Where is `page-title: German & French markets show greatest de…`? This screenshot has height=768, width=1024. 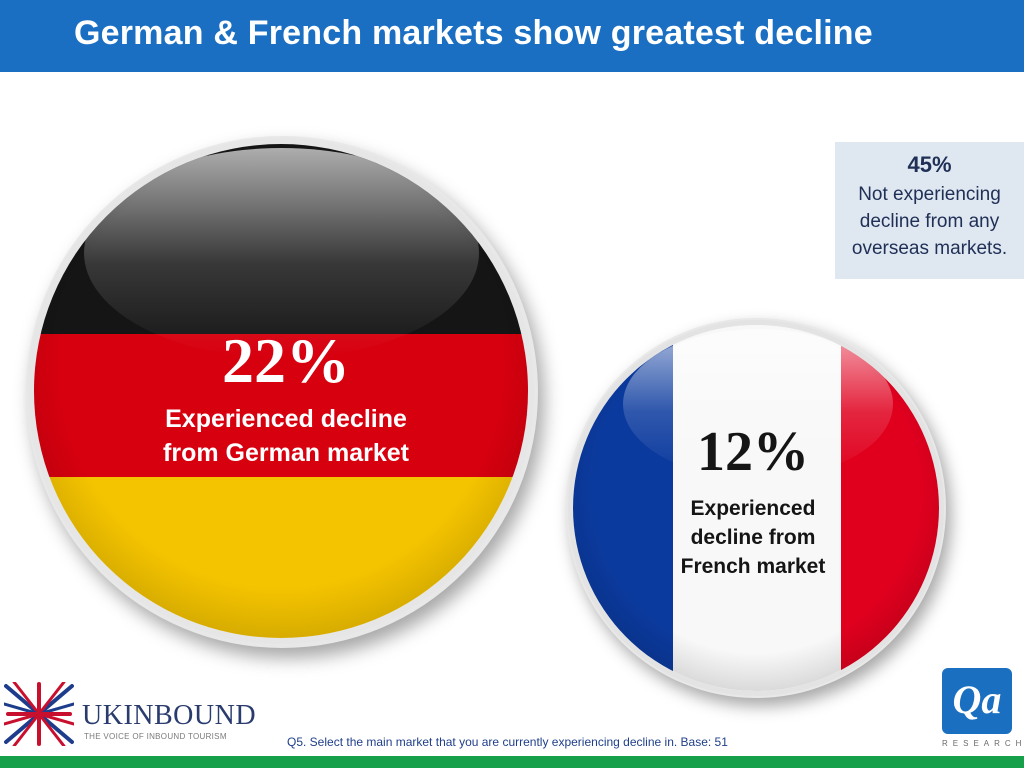 page-title: German & French markets show greatest de… is located at coordinates (473, 33).